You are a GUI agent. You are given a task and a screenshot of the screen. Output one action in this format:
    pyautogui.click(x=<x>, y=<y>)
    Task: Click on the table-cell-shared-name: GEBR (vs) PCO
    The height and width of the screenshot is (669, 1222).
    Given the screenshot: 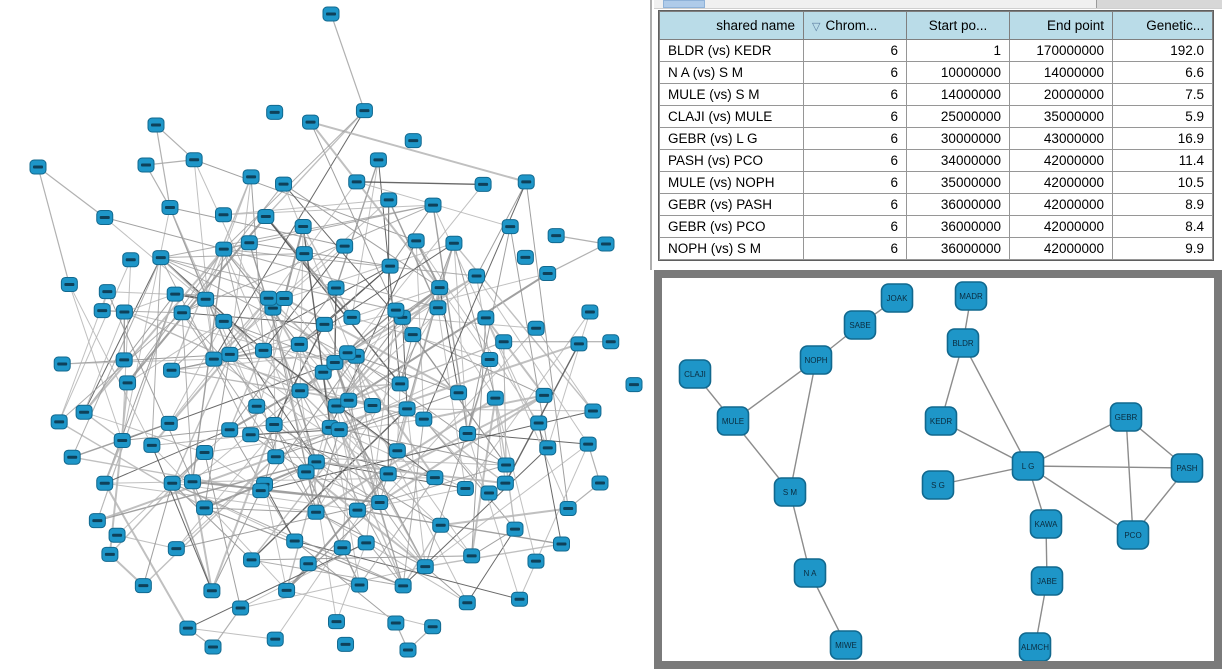 What is the action you would take?
    pyautogui.click(x=731, y=226)
    